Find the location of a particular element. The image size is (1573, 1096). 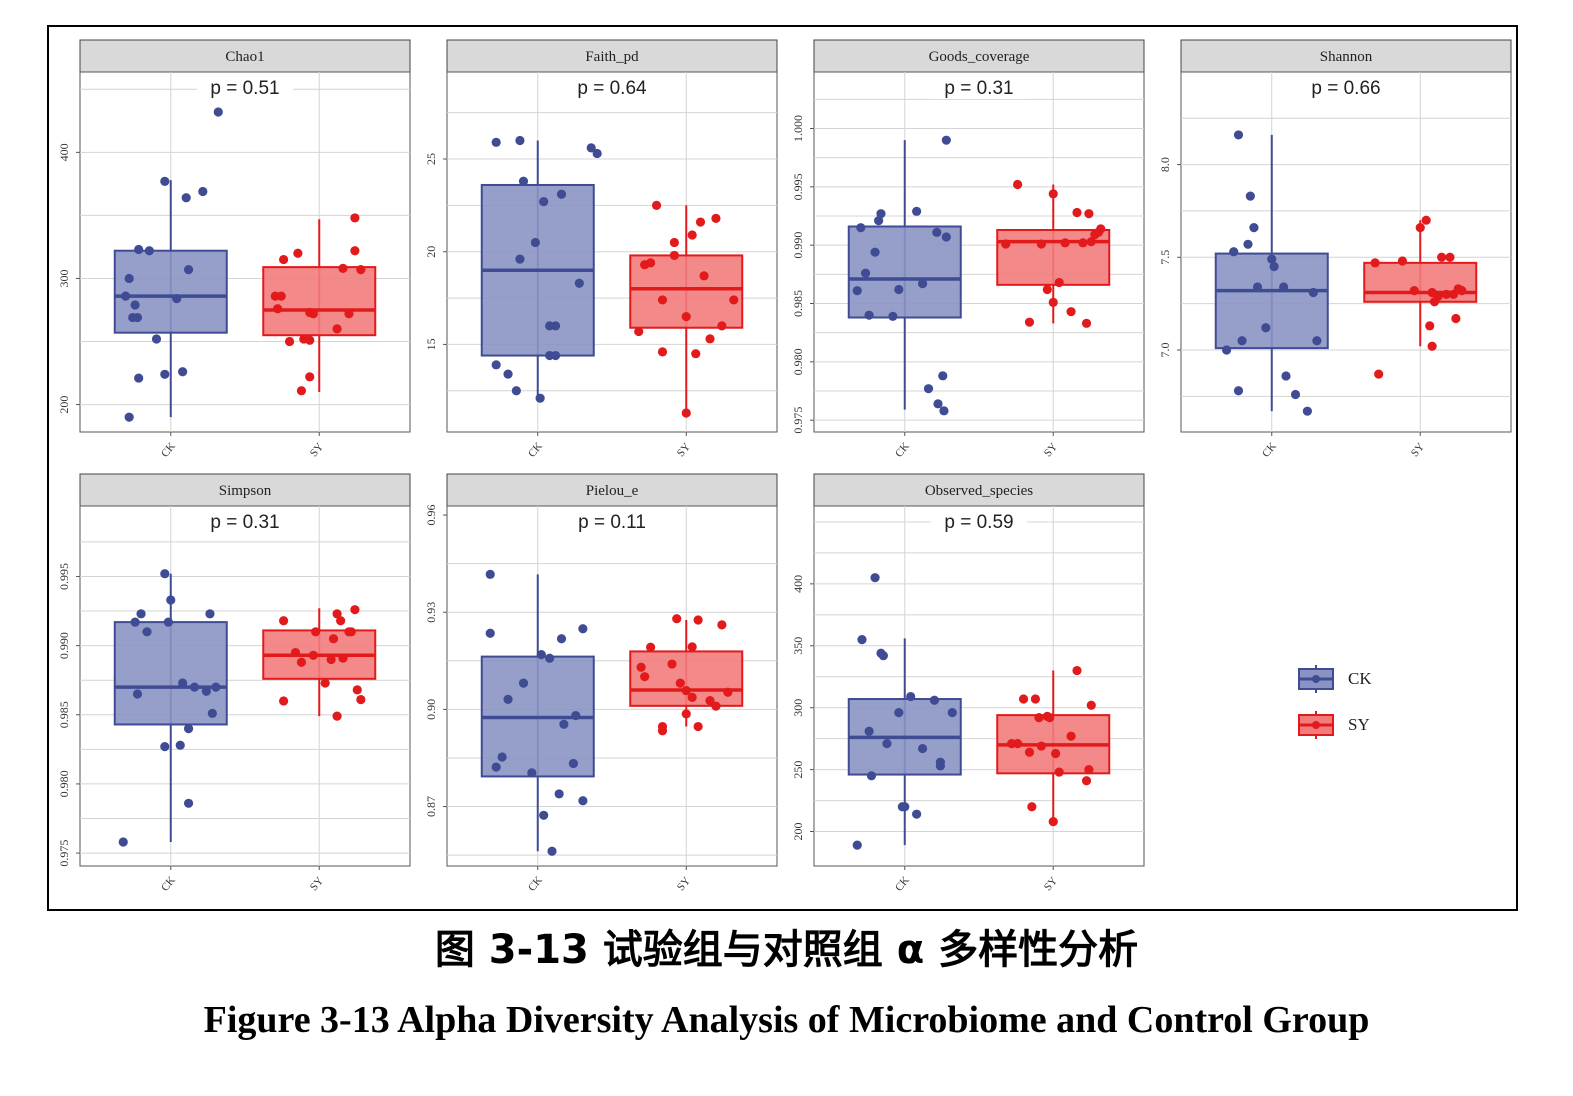

y-tick-label: 200 is located at coordinates (64, 405).